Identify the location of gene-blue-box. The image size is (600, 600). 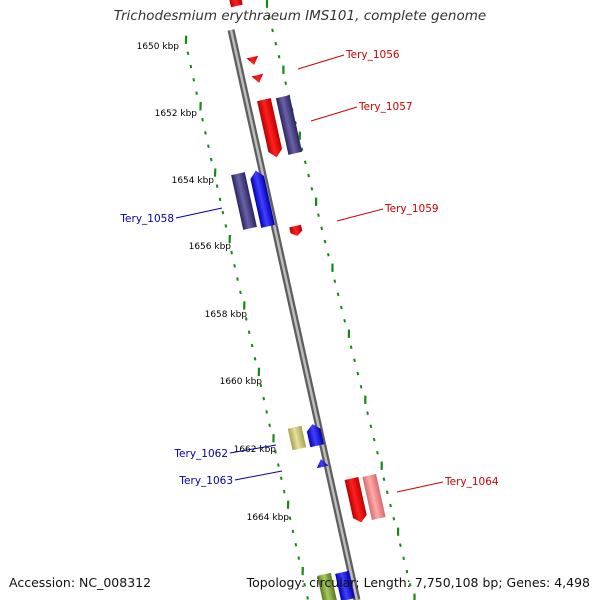
(345, 585).